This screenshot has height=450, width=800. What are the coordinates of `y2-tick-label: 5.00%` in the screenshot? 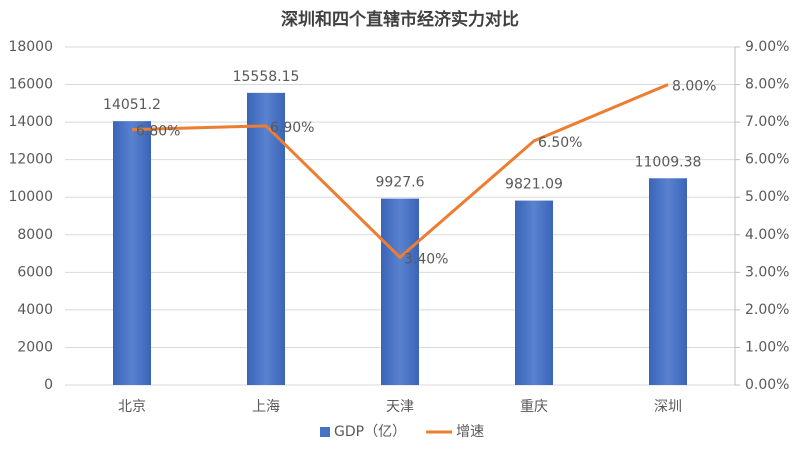 It's located at (767, 197).